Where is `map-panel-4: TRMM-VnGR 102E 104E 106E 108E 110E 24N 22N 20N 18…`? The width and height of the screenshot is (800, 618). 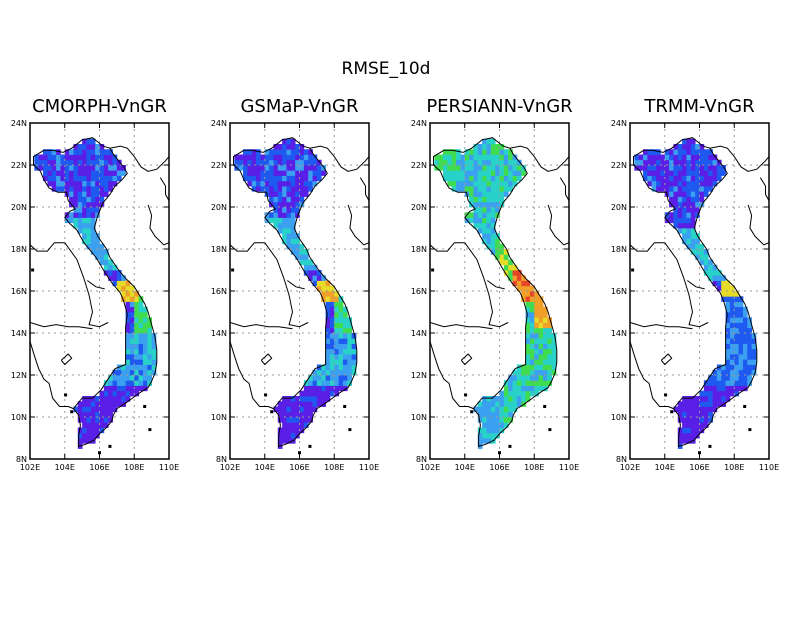 map-panel-4: TRMM-VnGR 102E 104E 106E 108E 110E 24N 22N 20N 18… is located at coordinates (695, 284).